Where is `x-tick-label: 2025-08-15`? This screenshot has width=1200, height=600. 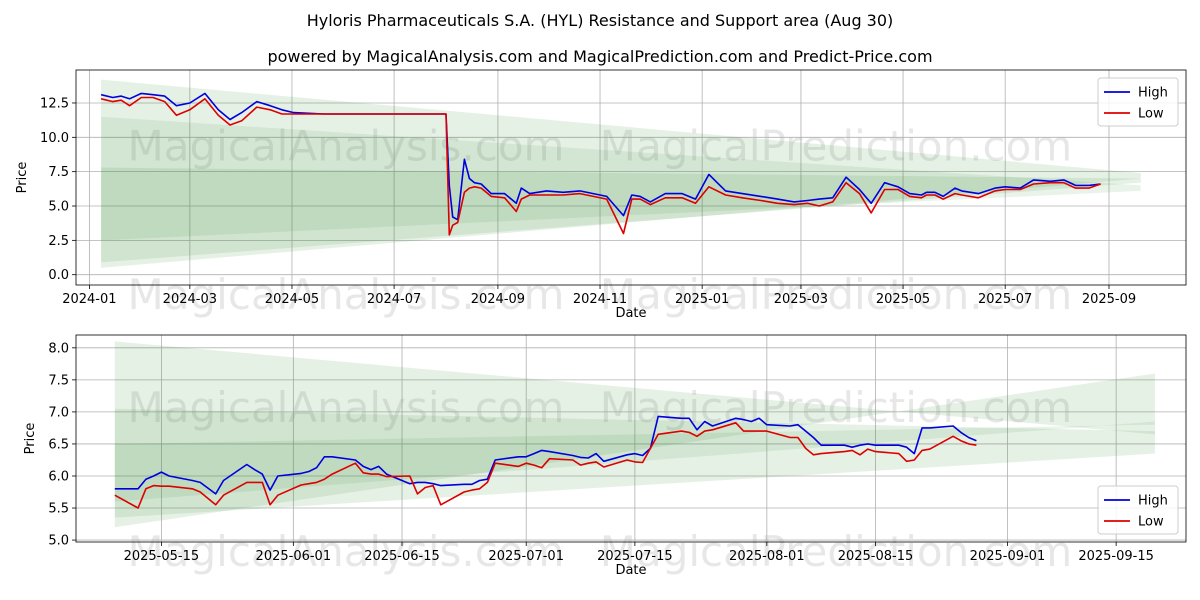 x-tick-label: 2025-08-15 is located at coordinates (876, 556).